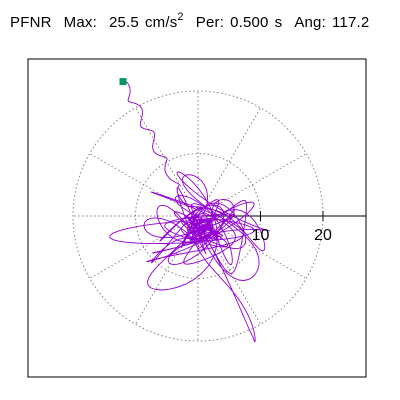  What do you see at coordinates (80, 22) in the screenshot?
I see `max-label: Max:` at bounding box center [80, 22].